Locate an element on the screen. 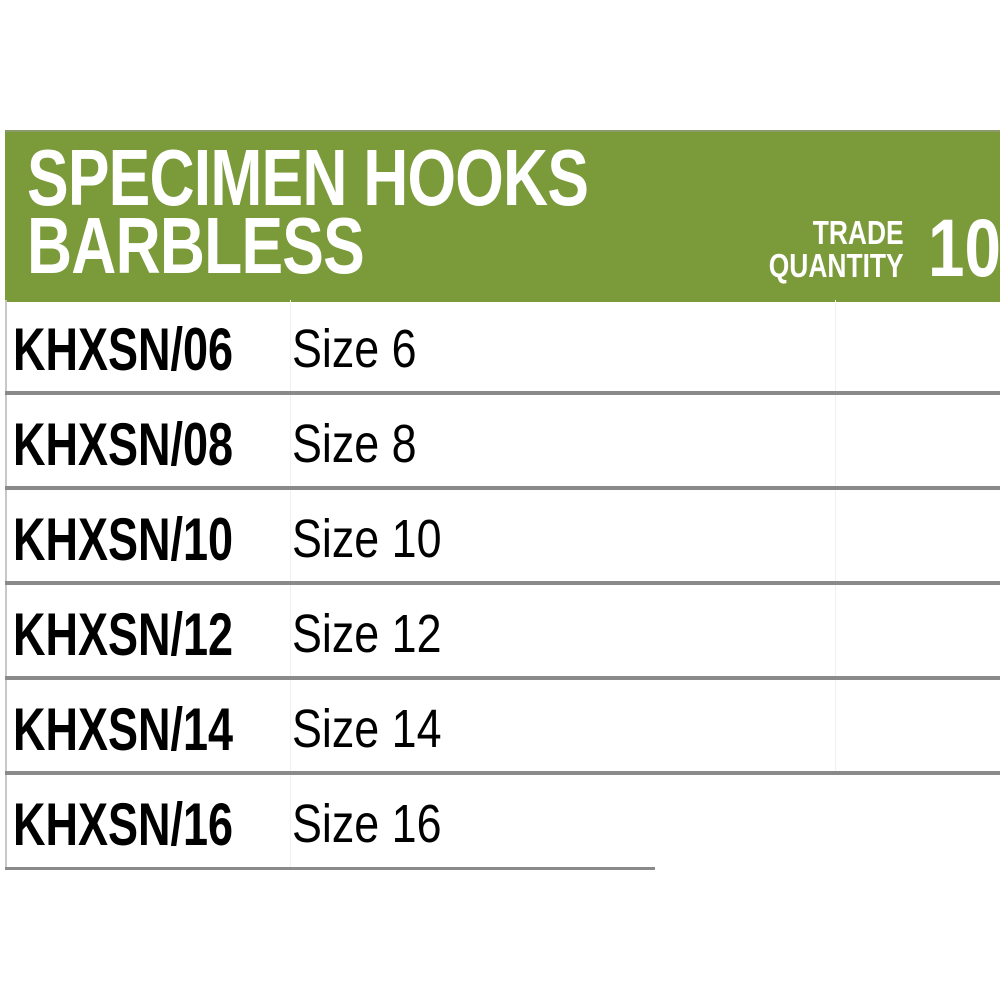 Image resolution: width=1000 pixels, height=1000 pixels. product-size: Size 6 is located at coordinates (354, 349).